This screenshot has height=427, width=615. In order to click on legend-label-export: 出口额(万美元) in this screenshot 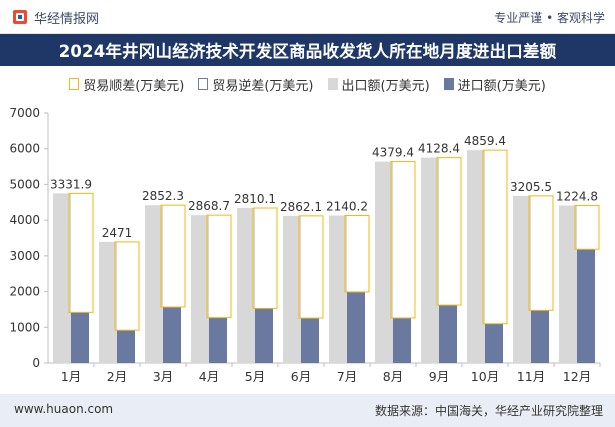, I will do `click(385, 86)`.